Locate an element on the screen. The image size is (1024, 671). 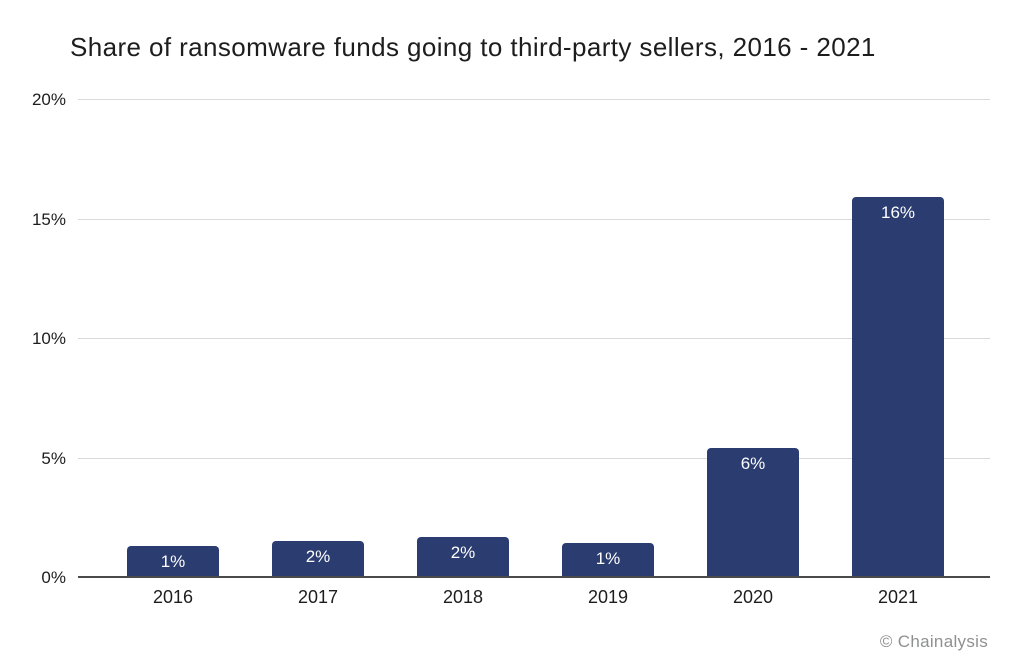
y-axis: 0% 5% 10% 15% 20% is located at coordinates (33, 338).